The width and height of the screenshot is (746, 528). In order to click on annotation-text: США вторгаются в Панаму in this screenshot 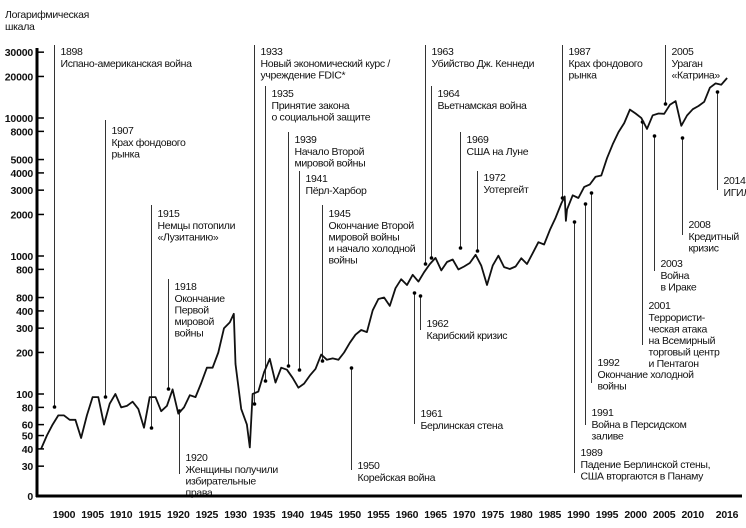, I will do `click(643, 477)`.